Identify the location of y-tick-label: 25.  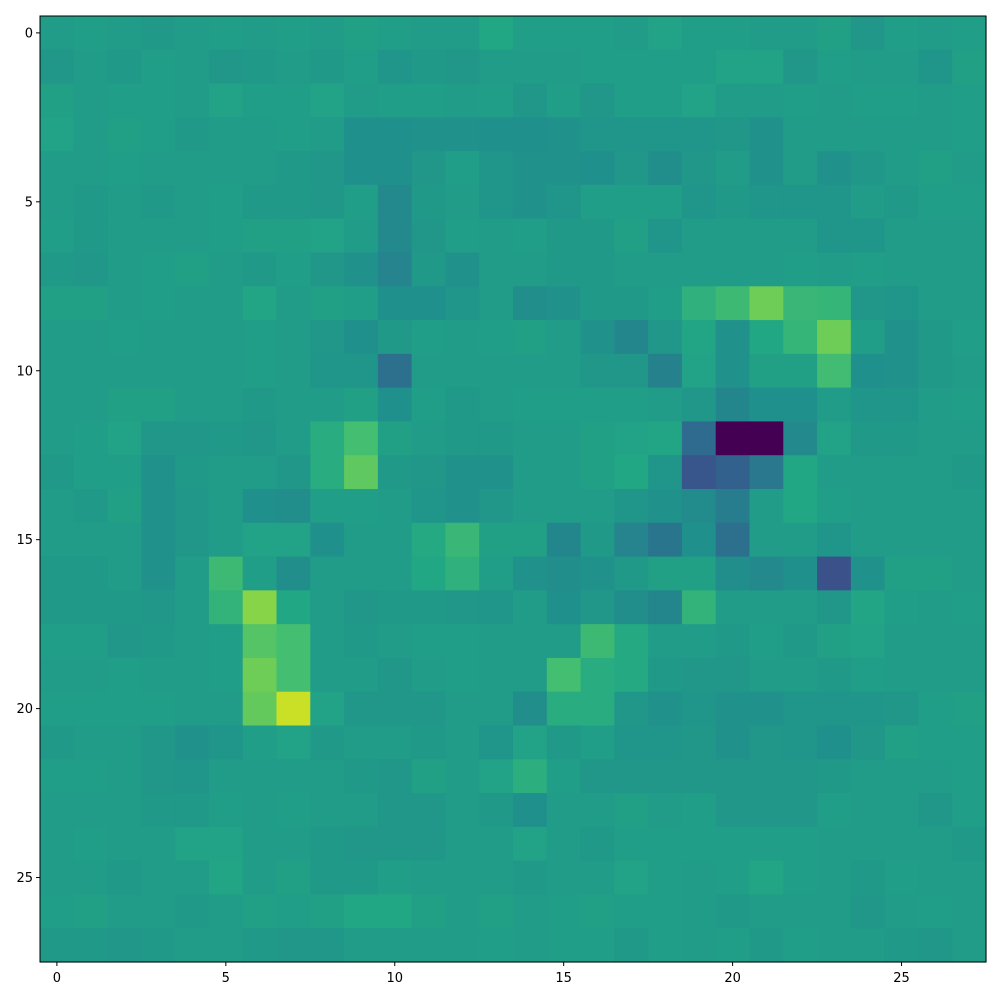
(24, 878).